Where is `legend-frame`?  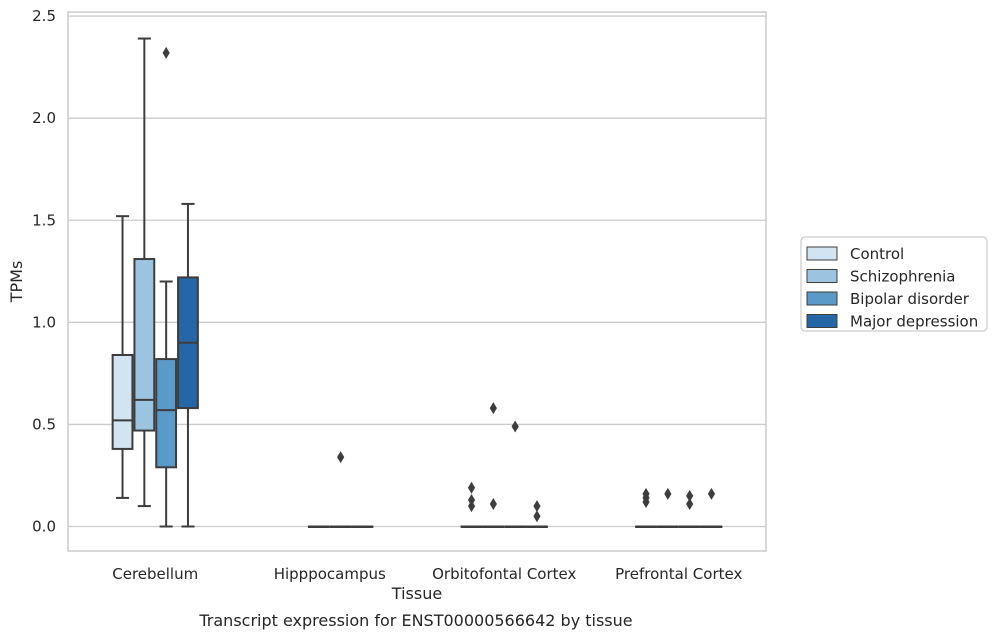 legend-frame is located at coordinates (894, 284).